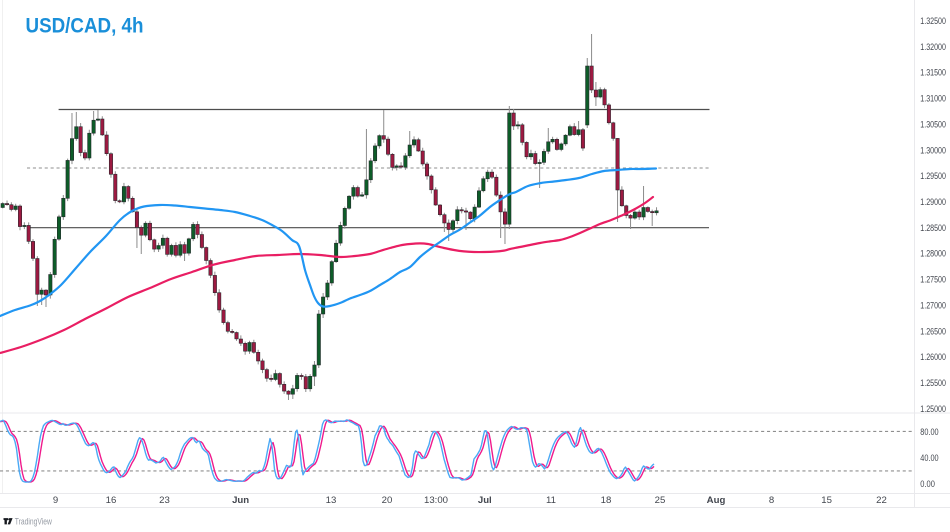 This screenshot has height=532, width=950. What do you see at coordinates (933, 383) in the screenshot?
I see `svg-text: 1.25500` at bounding box center [933, 383].